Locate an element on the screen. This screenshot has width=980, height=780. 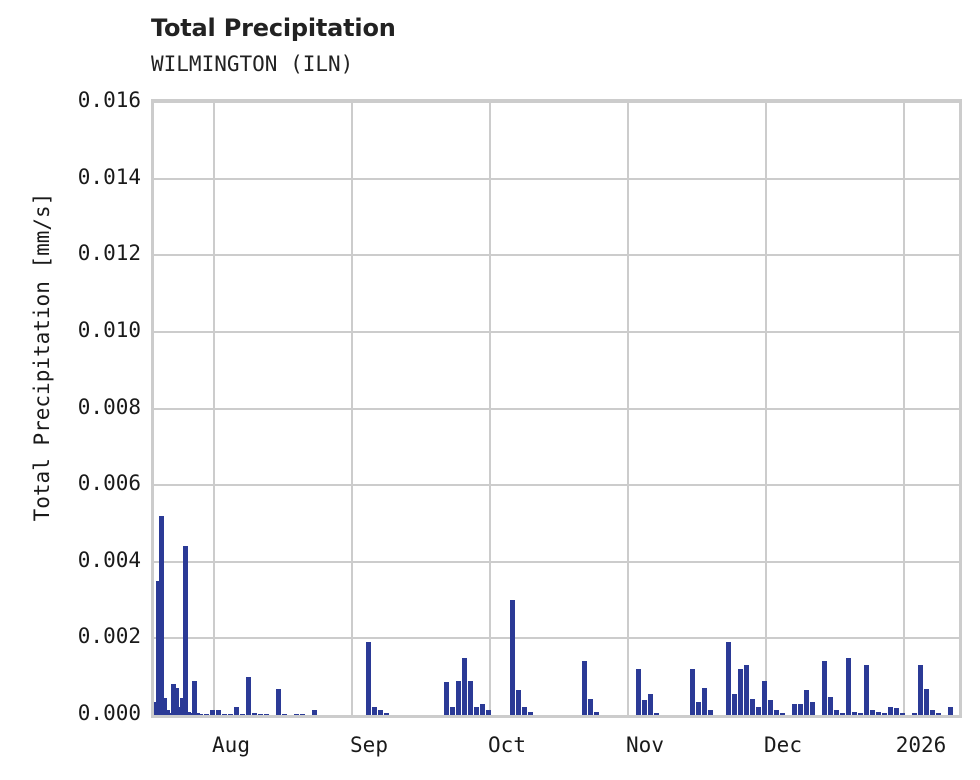
y-axis-tick-label: 0.014 is located at coordinates (109, 176).